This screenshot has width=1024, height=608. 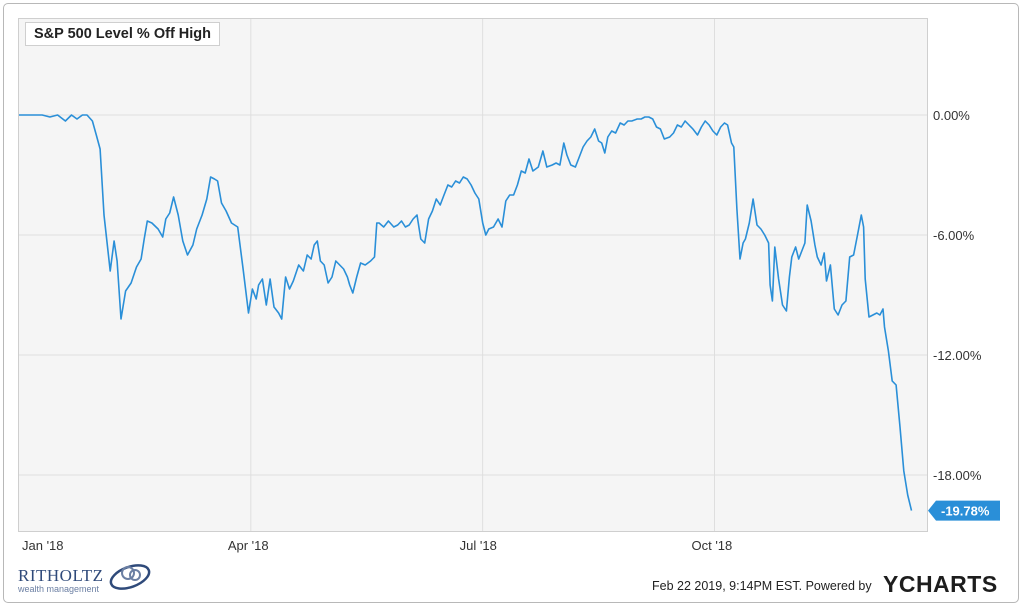 I want to click on ycharts-logo: YCHARTS, so click(x=940, y=584).